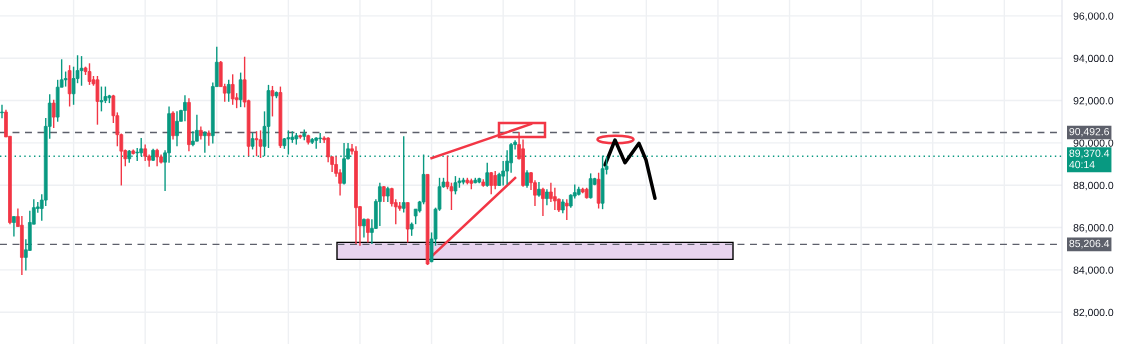 The width and height of the screenshot is (1123, 344). What do you see at coordinates (1093, 16) in the screenshot?
I see `y-tick-label: 96,000.0` at bounding box center [1093, 16].